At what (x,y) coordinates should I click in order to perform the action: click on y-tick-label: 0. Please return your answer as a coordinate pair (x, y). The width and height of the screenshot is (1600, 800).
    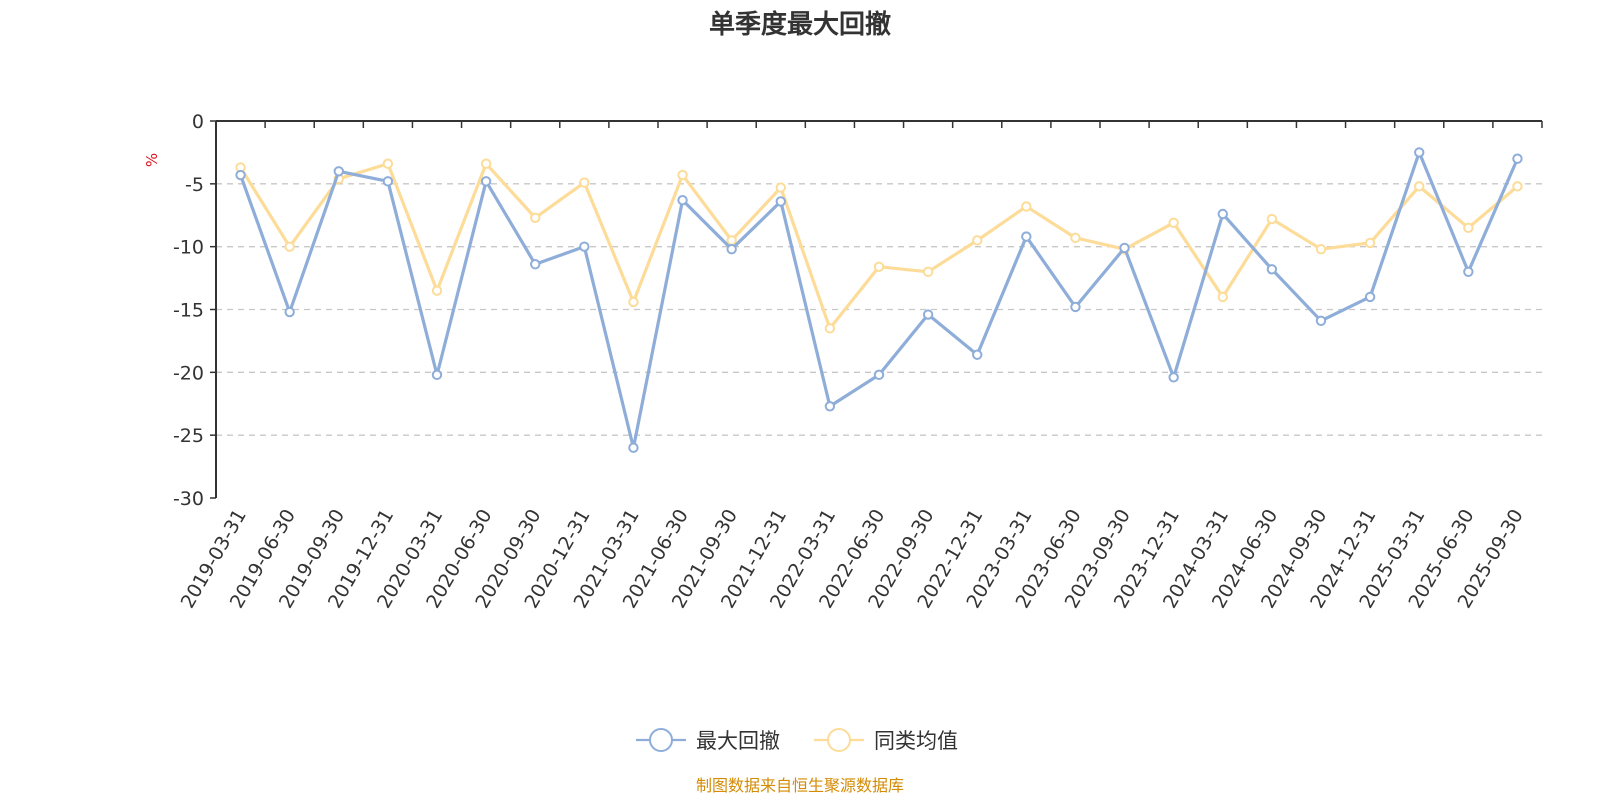
    Looking at the image, I should click on (198, 122).